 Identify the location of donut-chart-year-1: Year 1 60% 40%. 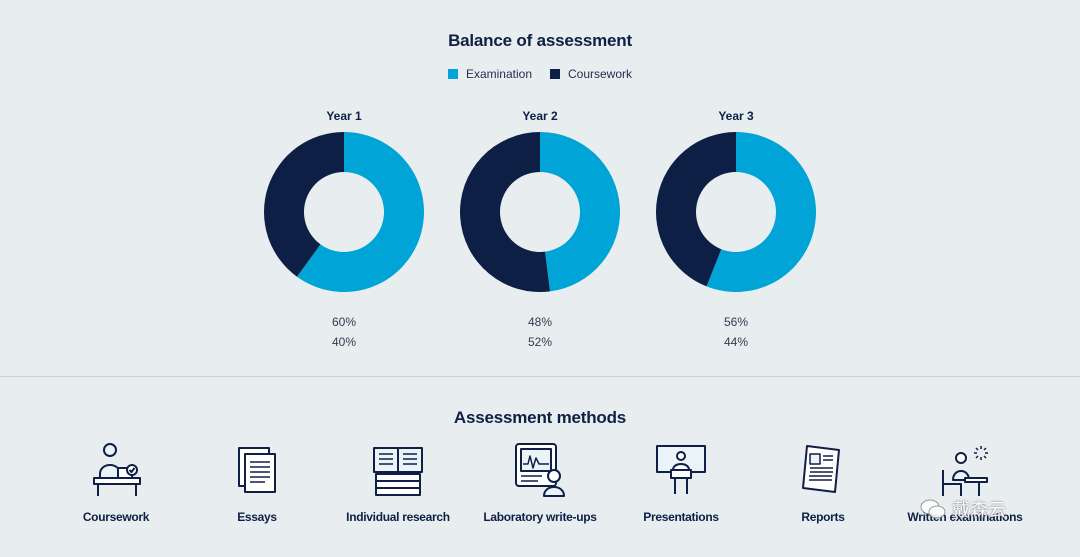
(344, 230).